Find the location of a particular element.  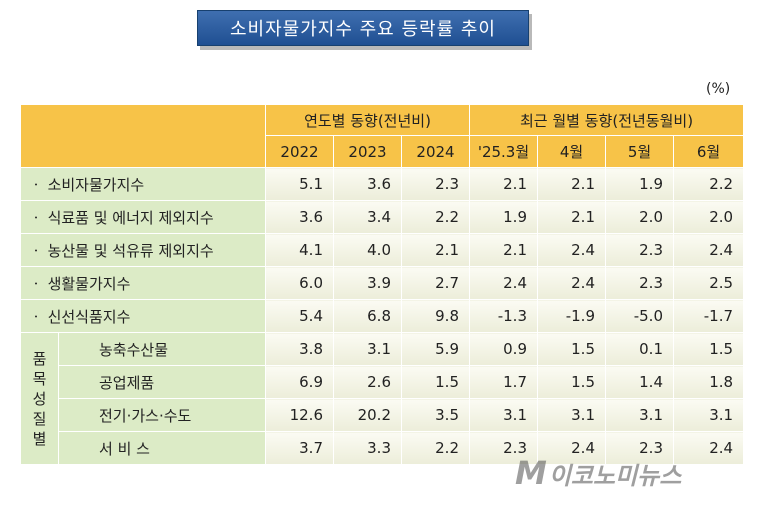

table-cell: 3.5 is located at coordinates (435, 415).